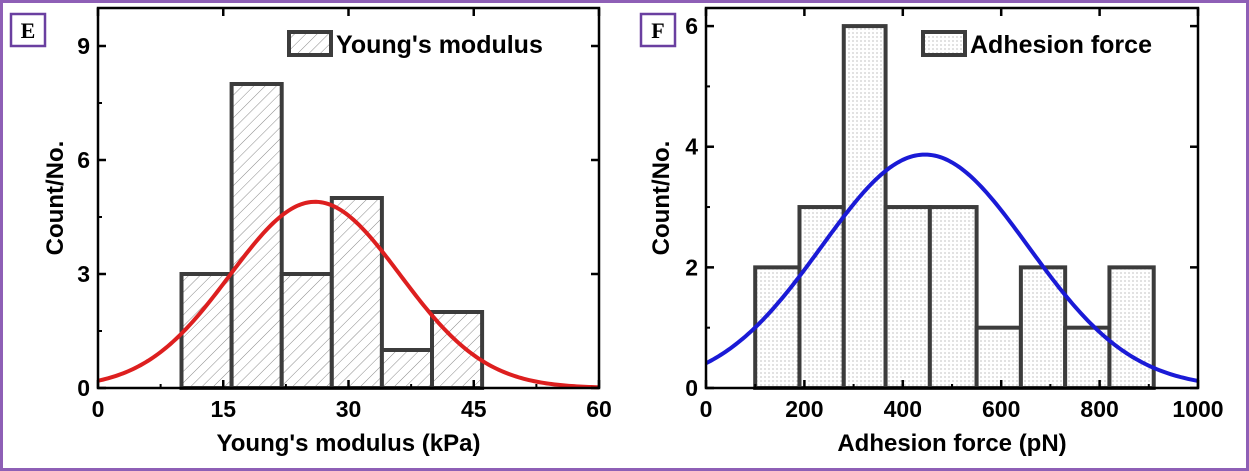 Image resolution: width=1249 pixels, height=471 pixels. Describe the element at coordinates (691, 147) in the screenshot. I see `y-tick-label: 4` at that location.